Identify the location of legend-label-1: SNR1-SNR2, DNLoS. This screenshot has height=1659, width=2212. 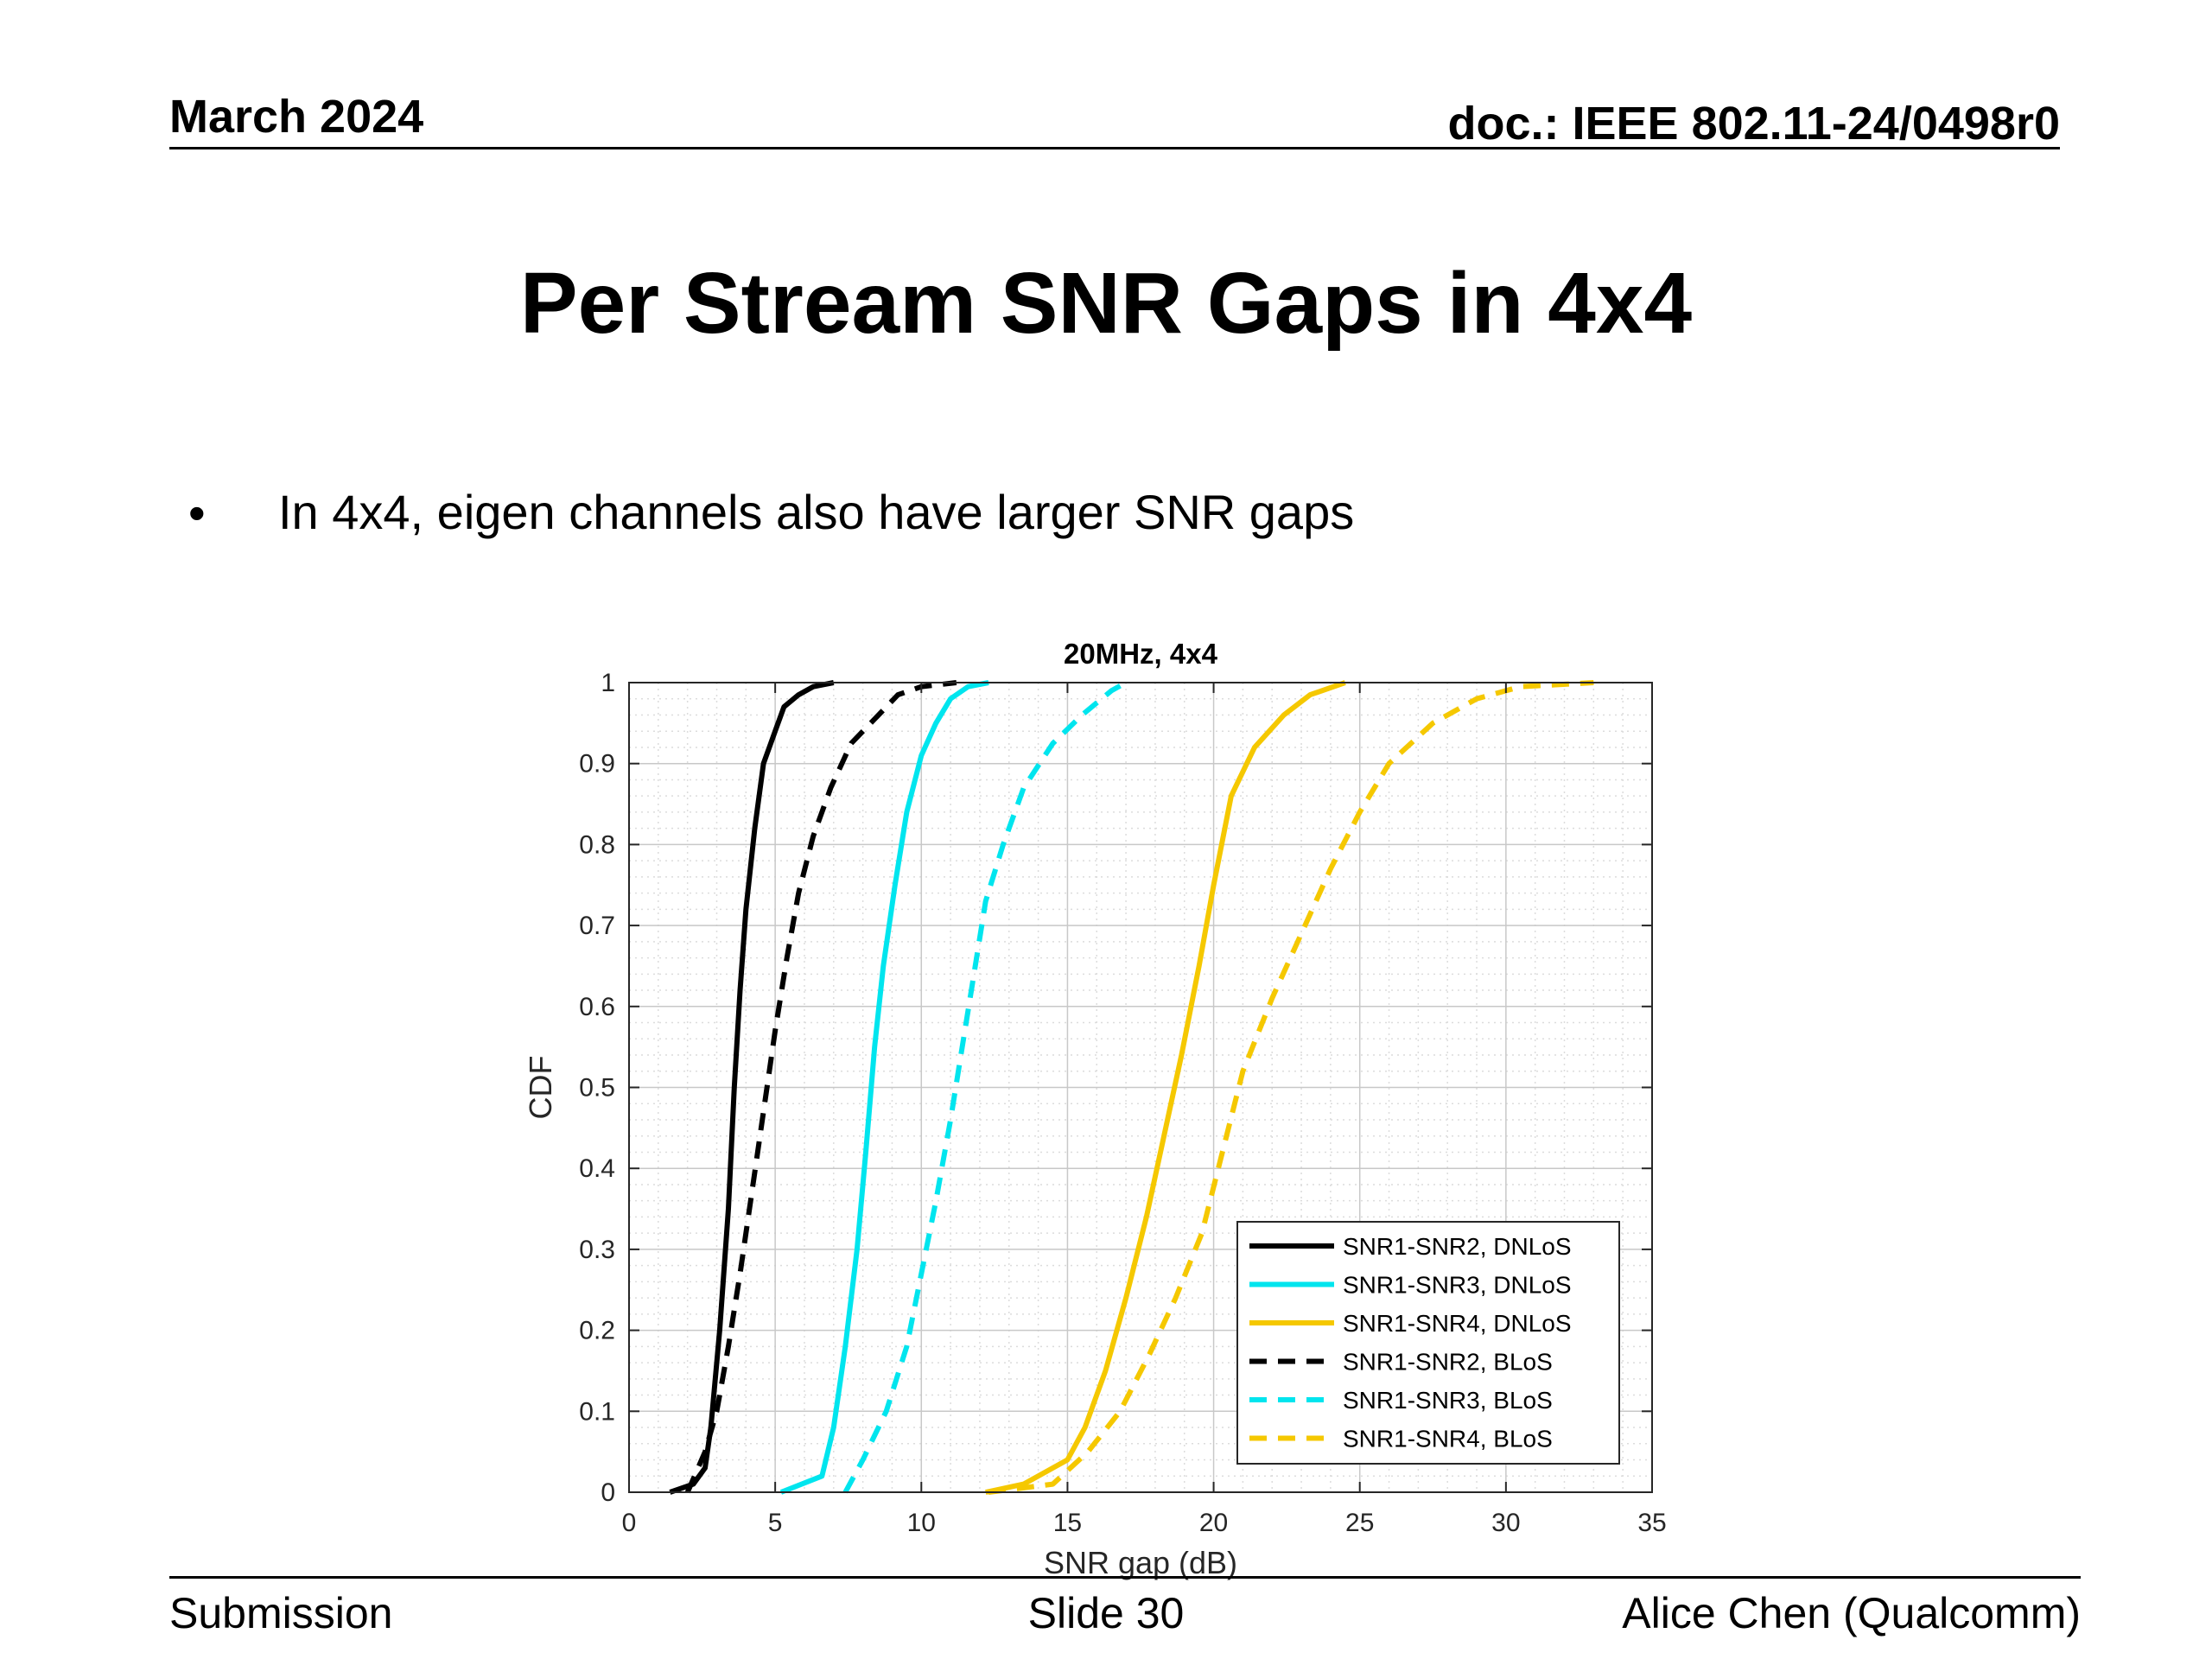
(1457, 1246).